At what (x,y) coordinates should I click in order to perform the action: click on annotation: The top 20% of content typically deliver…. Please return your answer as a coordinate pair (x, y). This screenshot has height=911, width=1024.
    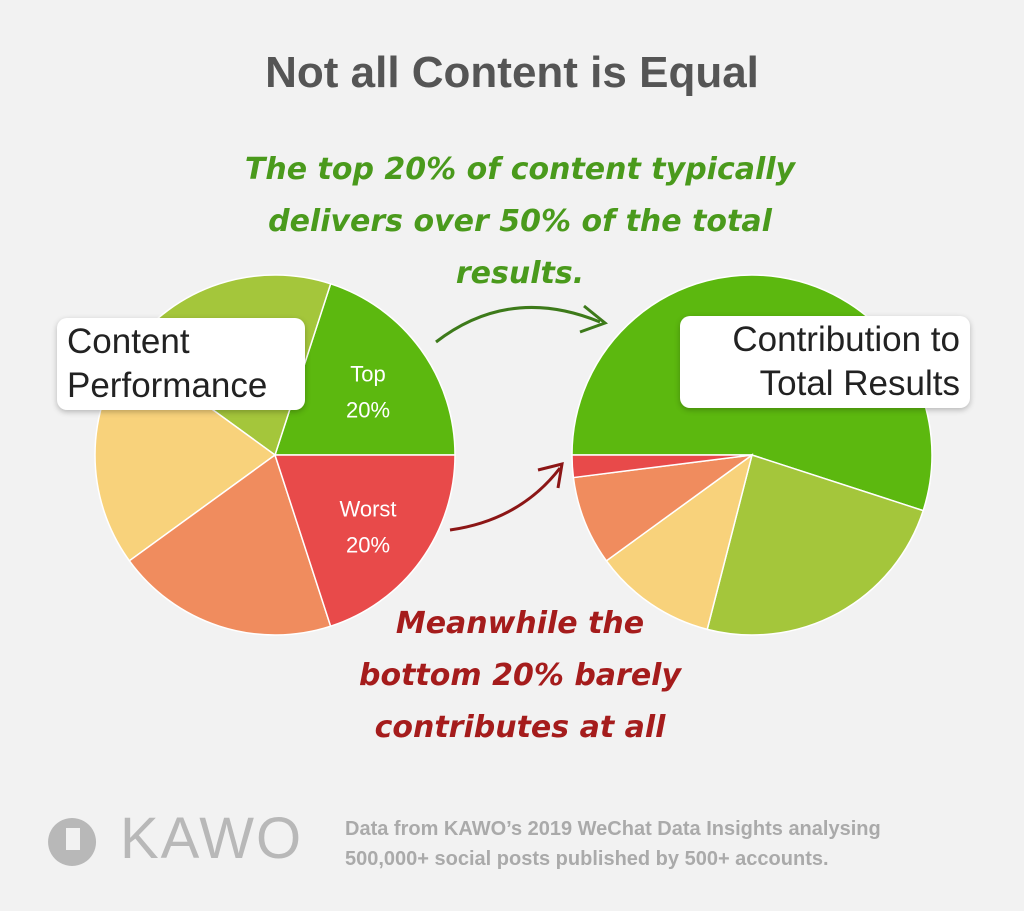
    Looking at the image, I should click on (520, 221).